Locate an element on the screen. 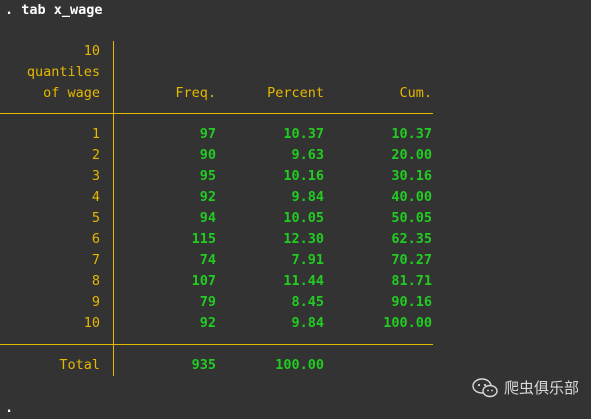 The height and width of the screenshot is (419, 591). row-cum: 10.37 is located at coordinates (411, 134).